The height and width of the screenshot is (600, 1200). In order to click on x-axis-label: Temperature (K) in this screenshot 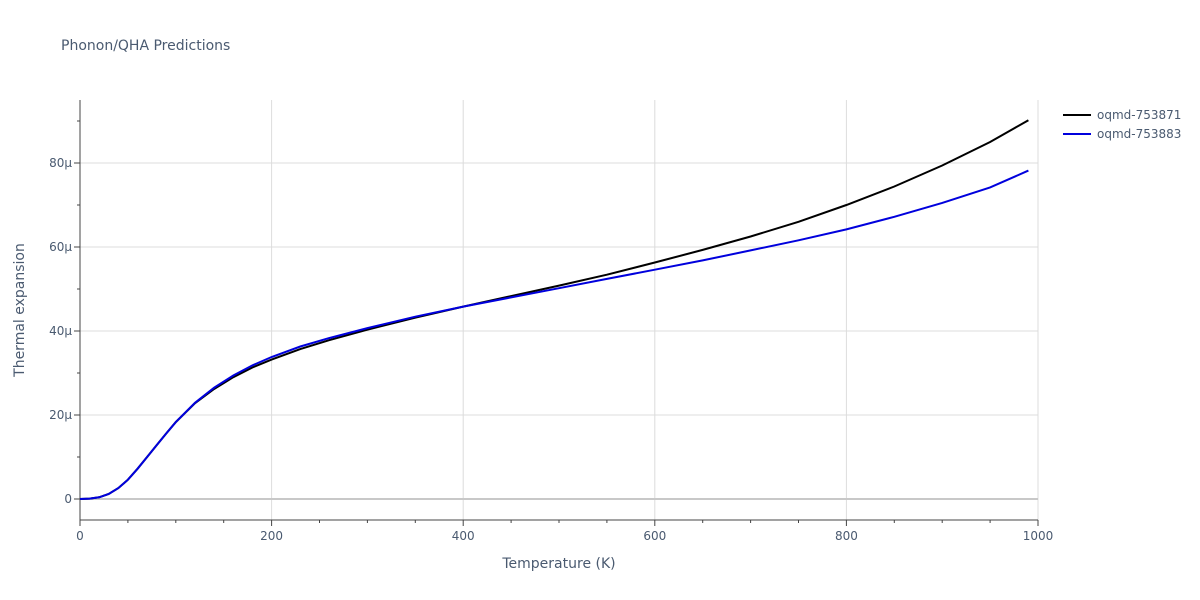, I will do `click(558, 564)`.